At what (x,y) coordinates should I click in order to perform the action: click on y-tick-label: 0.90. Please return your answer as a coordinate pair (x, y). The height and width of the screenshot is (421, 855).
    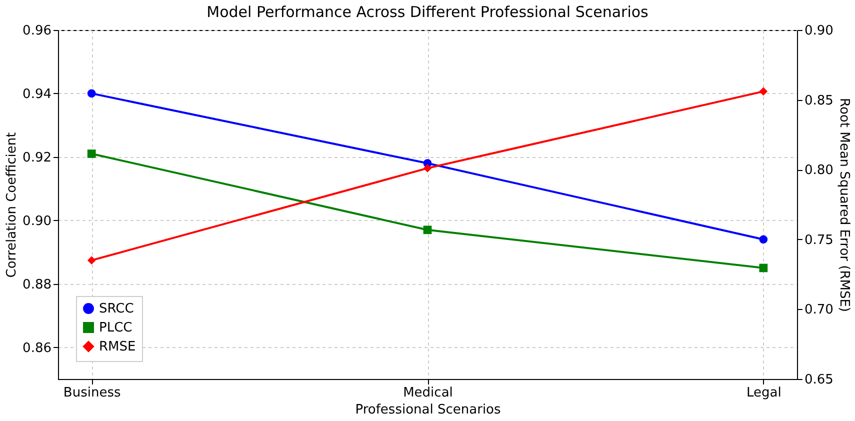
    Looking at the image, I should click on (37, 221).